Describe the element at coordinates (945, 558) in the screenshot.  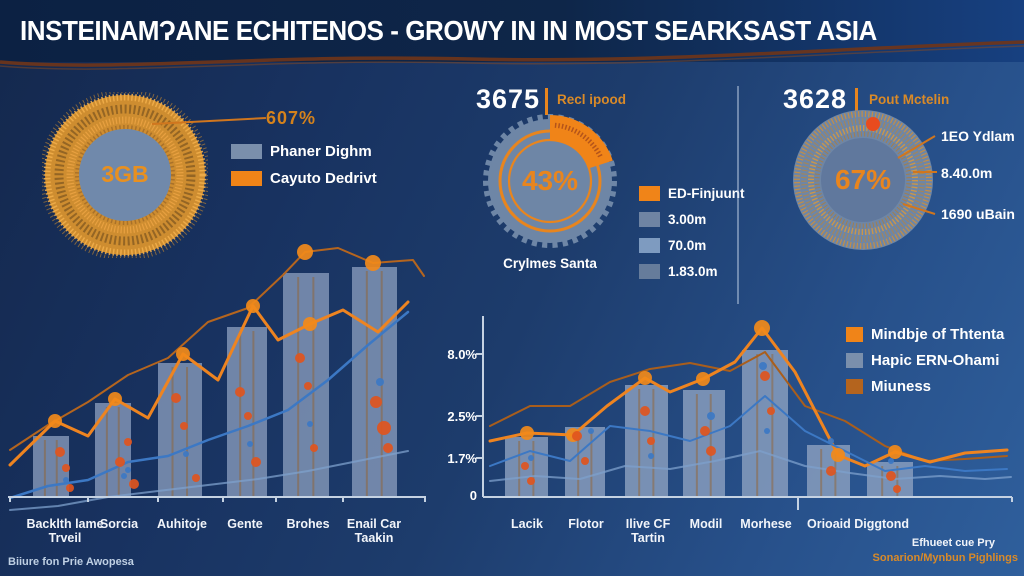
I see `footer-credit-right: Sonarion/Mynbun Pighlings` at that location.